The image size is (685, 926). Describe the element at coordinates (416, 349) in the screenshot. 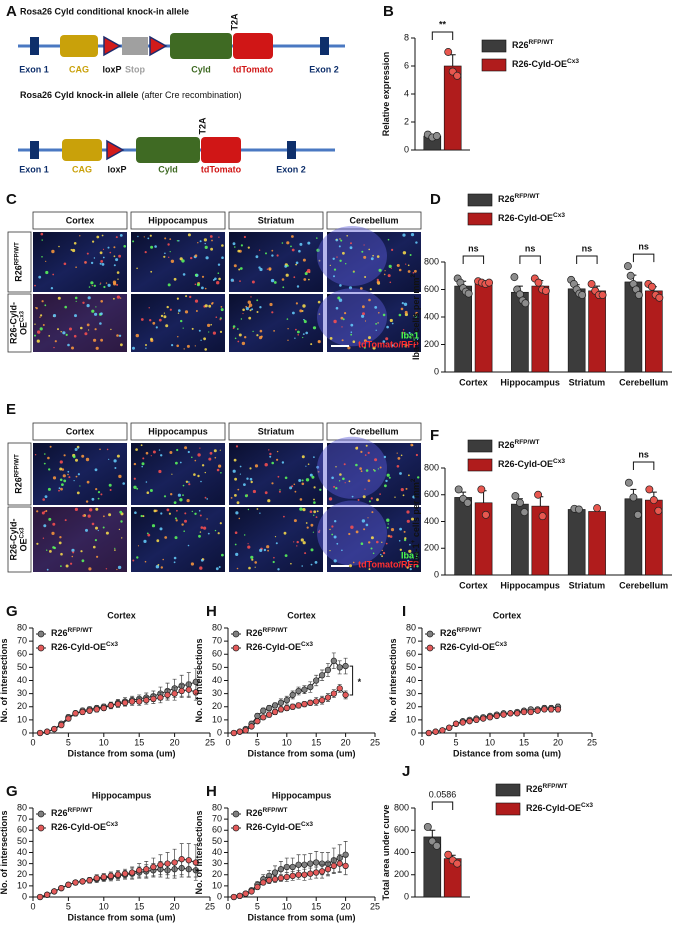

I see `y-axis-title-part: Iba-1` at that location.